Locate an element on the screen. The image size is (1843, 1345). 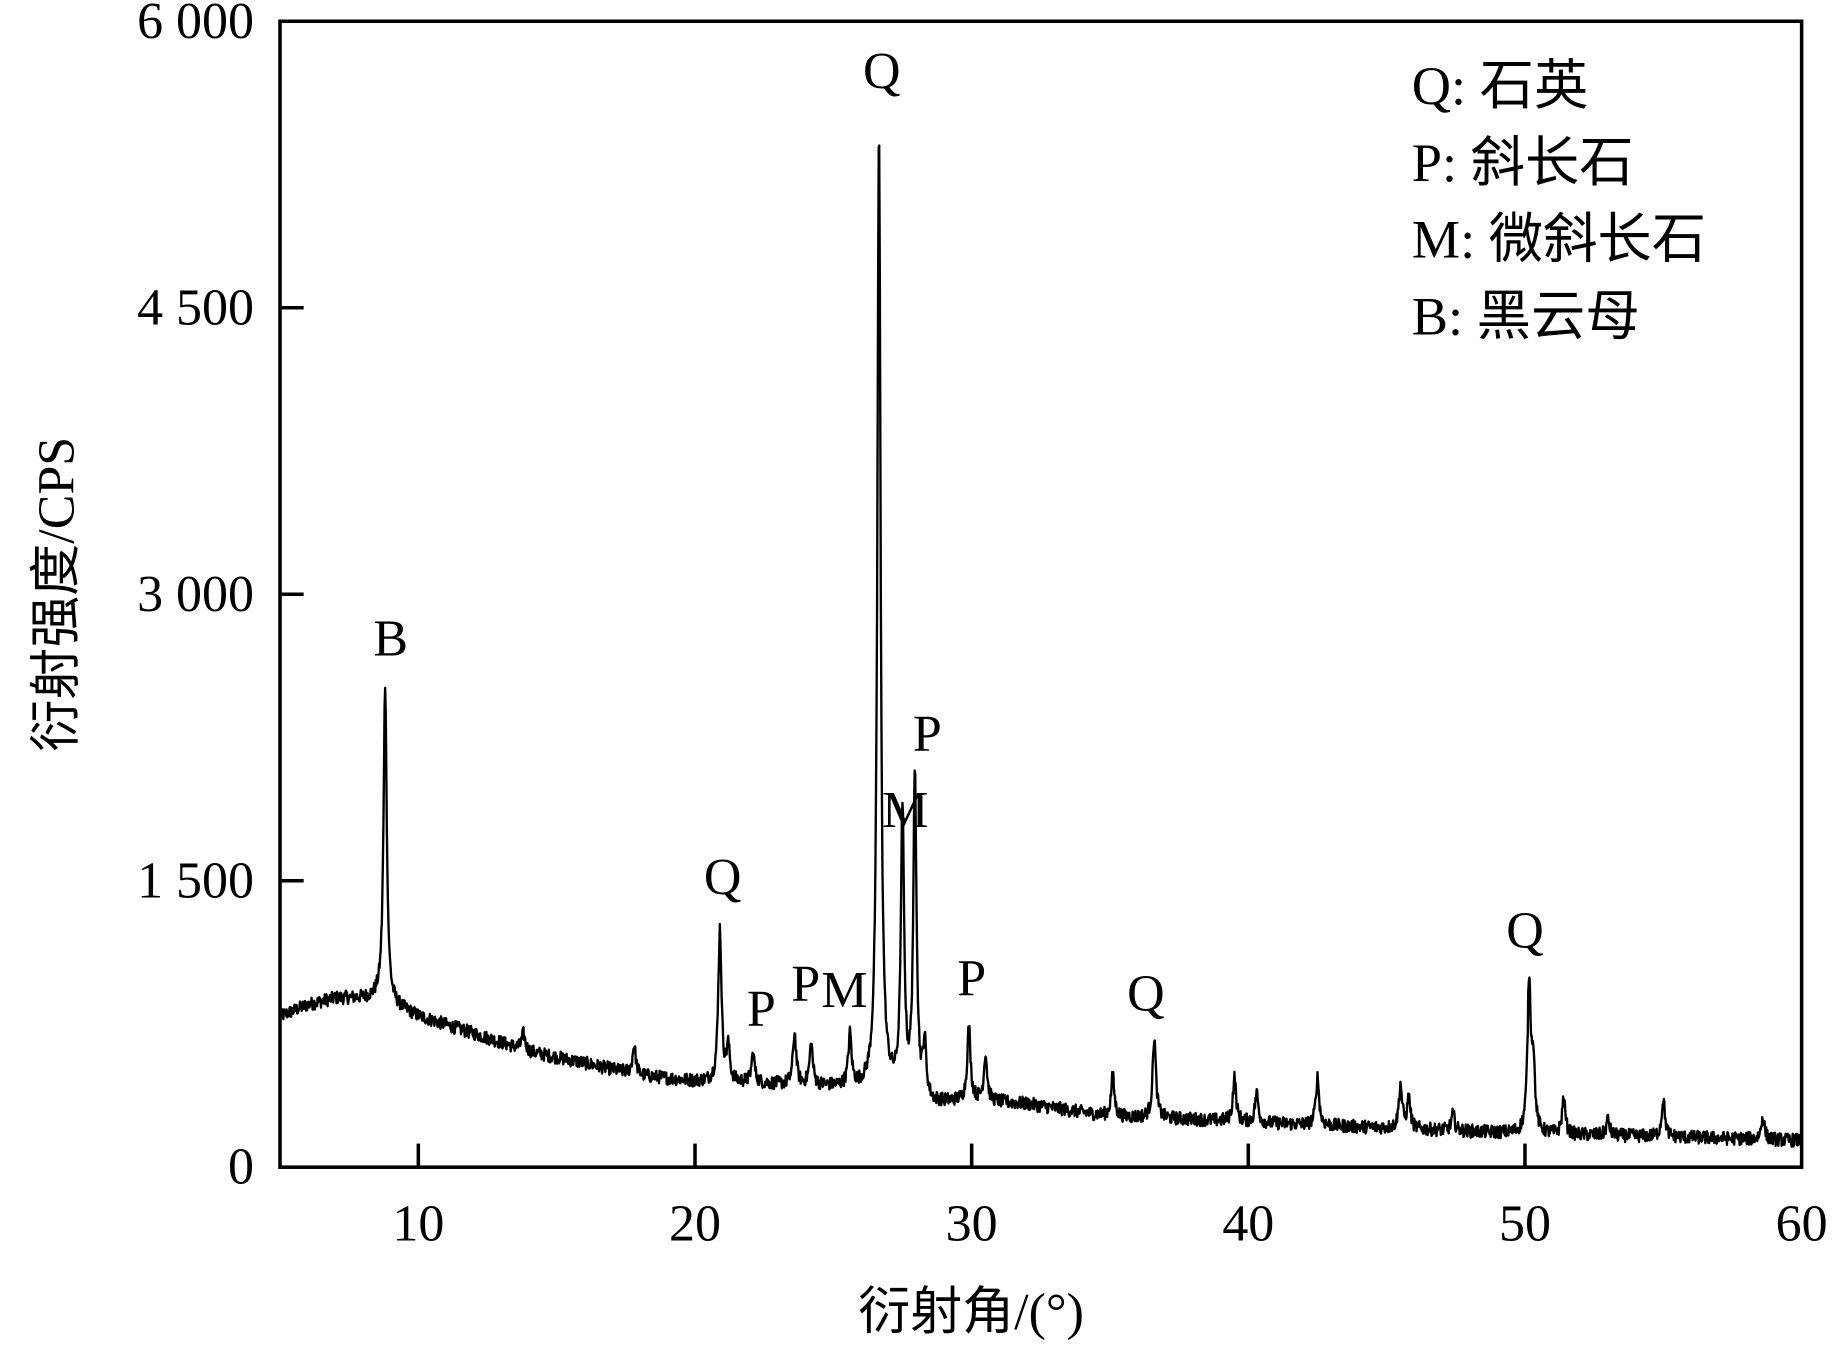
y-tick-label: 3 000 is located at coordinates (195, 594).